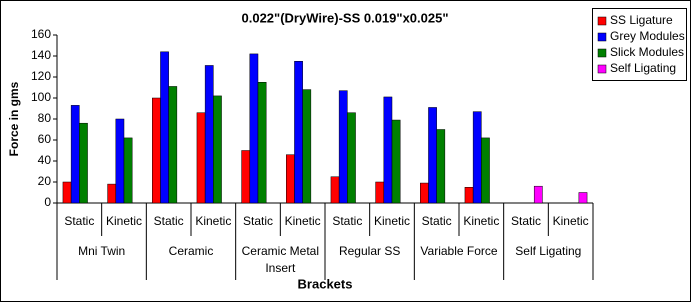 Image resolution: width=691 pixels, height=302 pixels. I want to click on y-tick-label: 100, so click(41, 97).